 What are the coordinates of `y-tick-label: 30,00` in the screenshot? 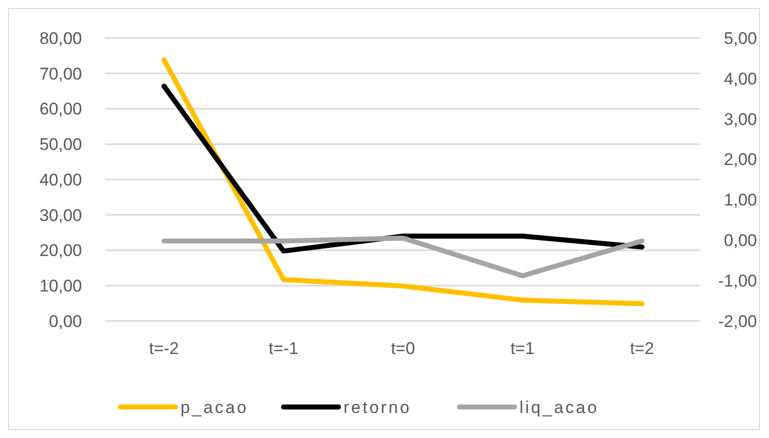 It's located at (60, 215).